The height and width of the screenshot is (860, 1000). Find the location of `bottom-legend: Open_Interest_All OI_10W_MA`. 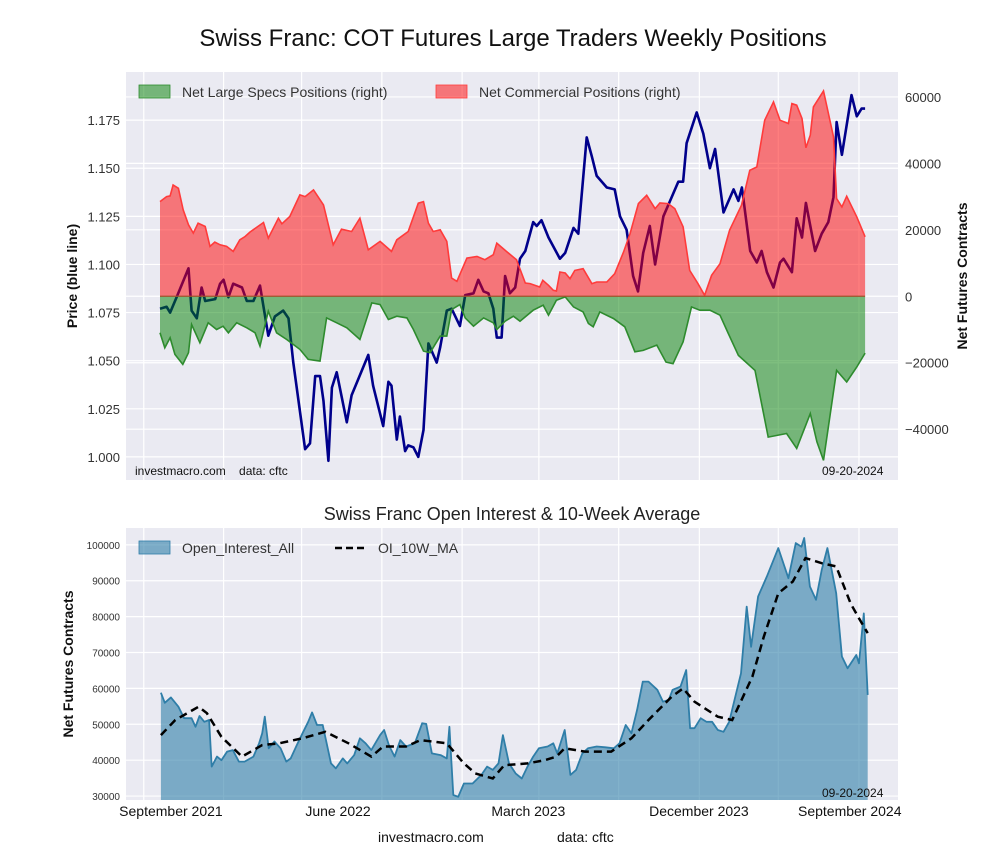

bottom-legend: Open_Interest_All OI_10W_MA is located at coordinates (298, 548).